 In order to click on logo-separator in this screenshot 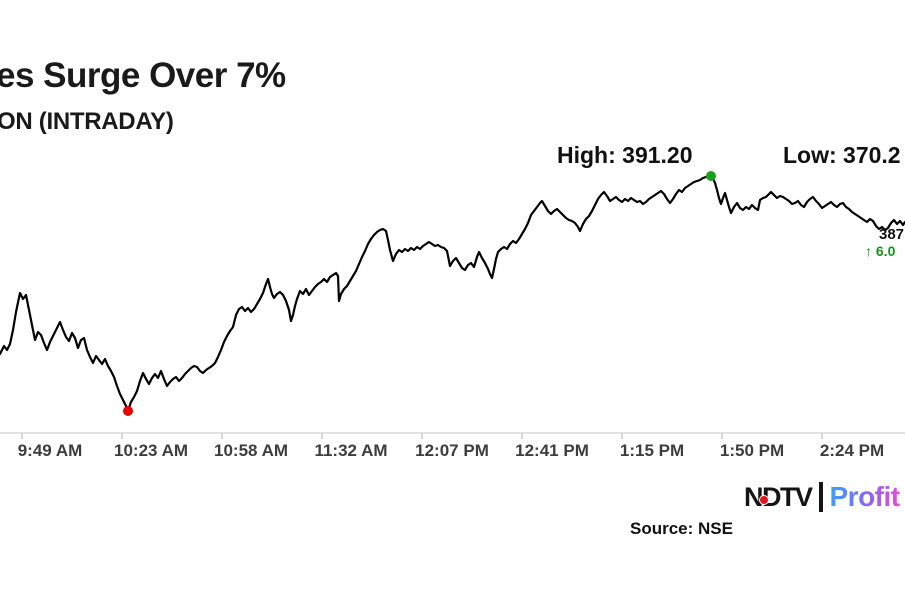, I will do `click(820, 497)`.